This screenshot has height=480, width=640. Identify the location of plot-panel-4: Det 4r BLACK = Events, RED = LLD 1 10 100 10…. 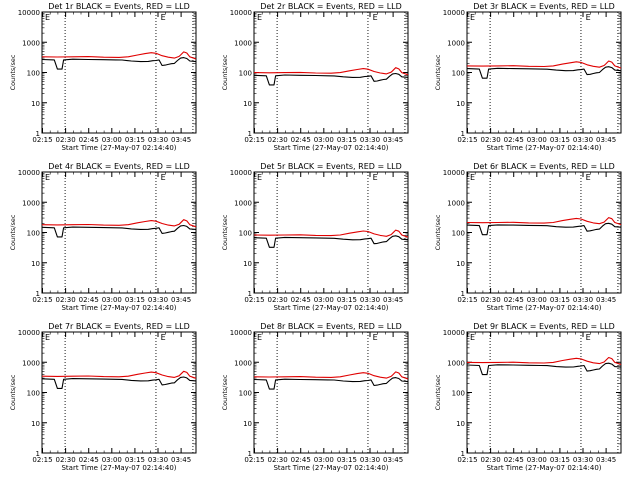
(103, 237).